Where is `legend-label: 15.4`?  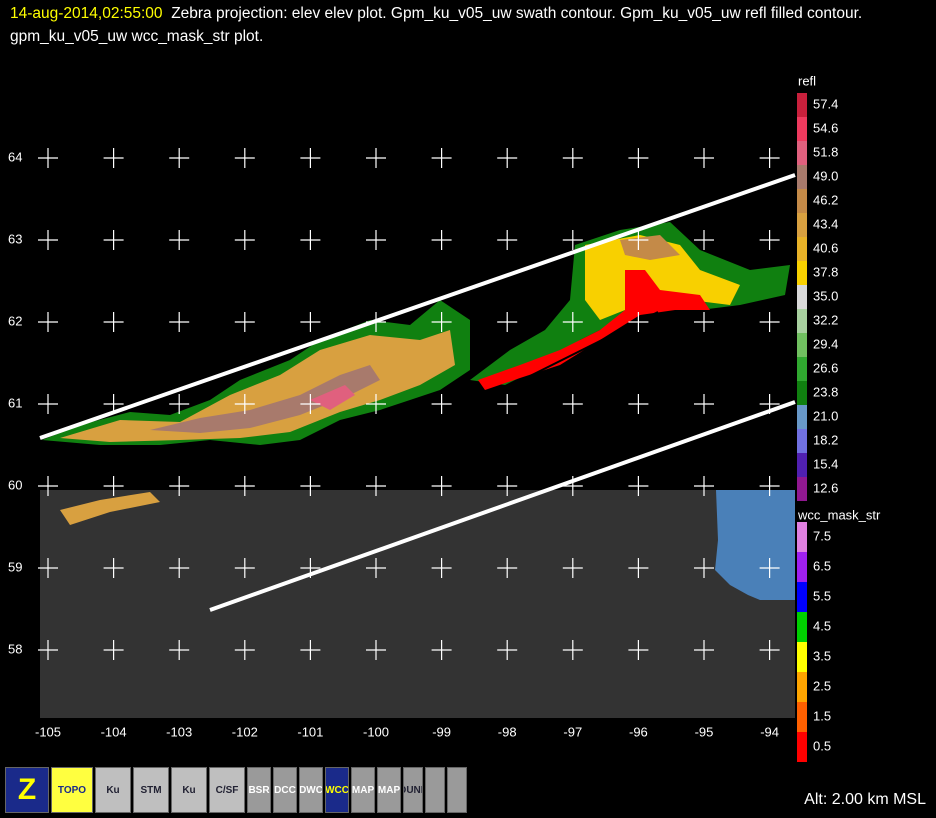 legend-label: 15.4 is located at coordinates (825, 463).